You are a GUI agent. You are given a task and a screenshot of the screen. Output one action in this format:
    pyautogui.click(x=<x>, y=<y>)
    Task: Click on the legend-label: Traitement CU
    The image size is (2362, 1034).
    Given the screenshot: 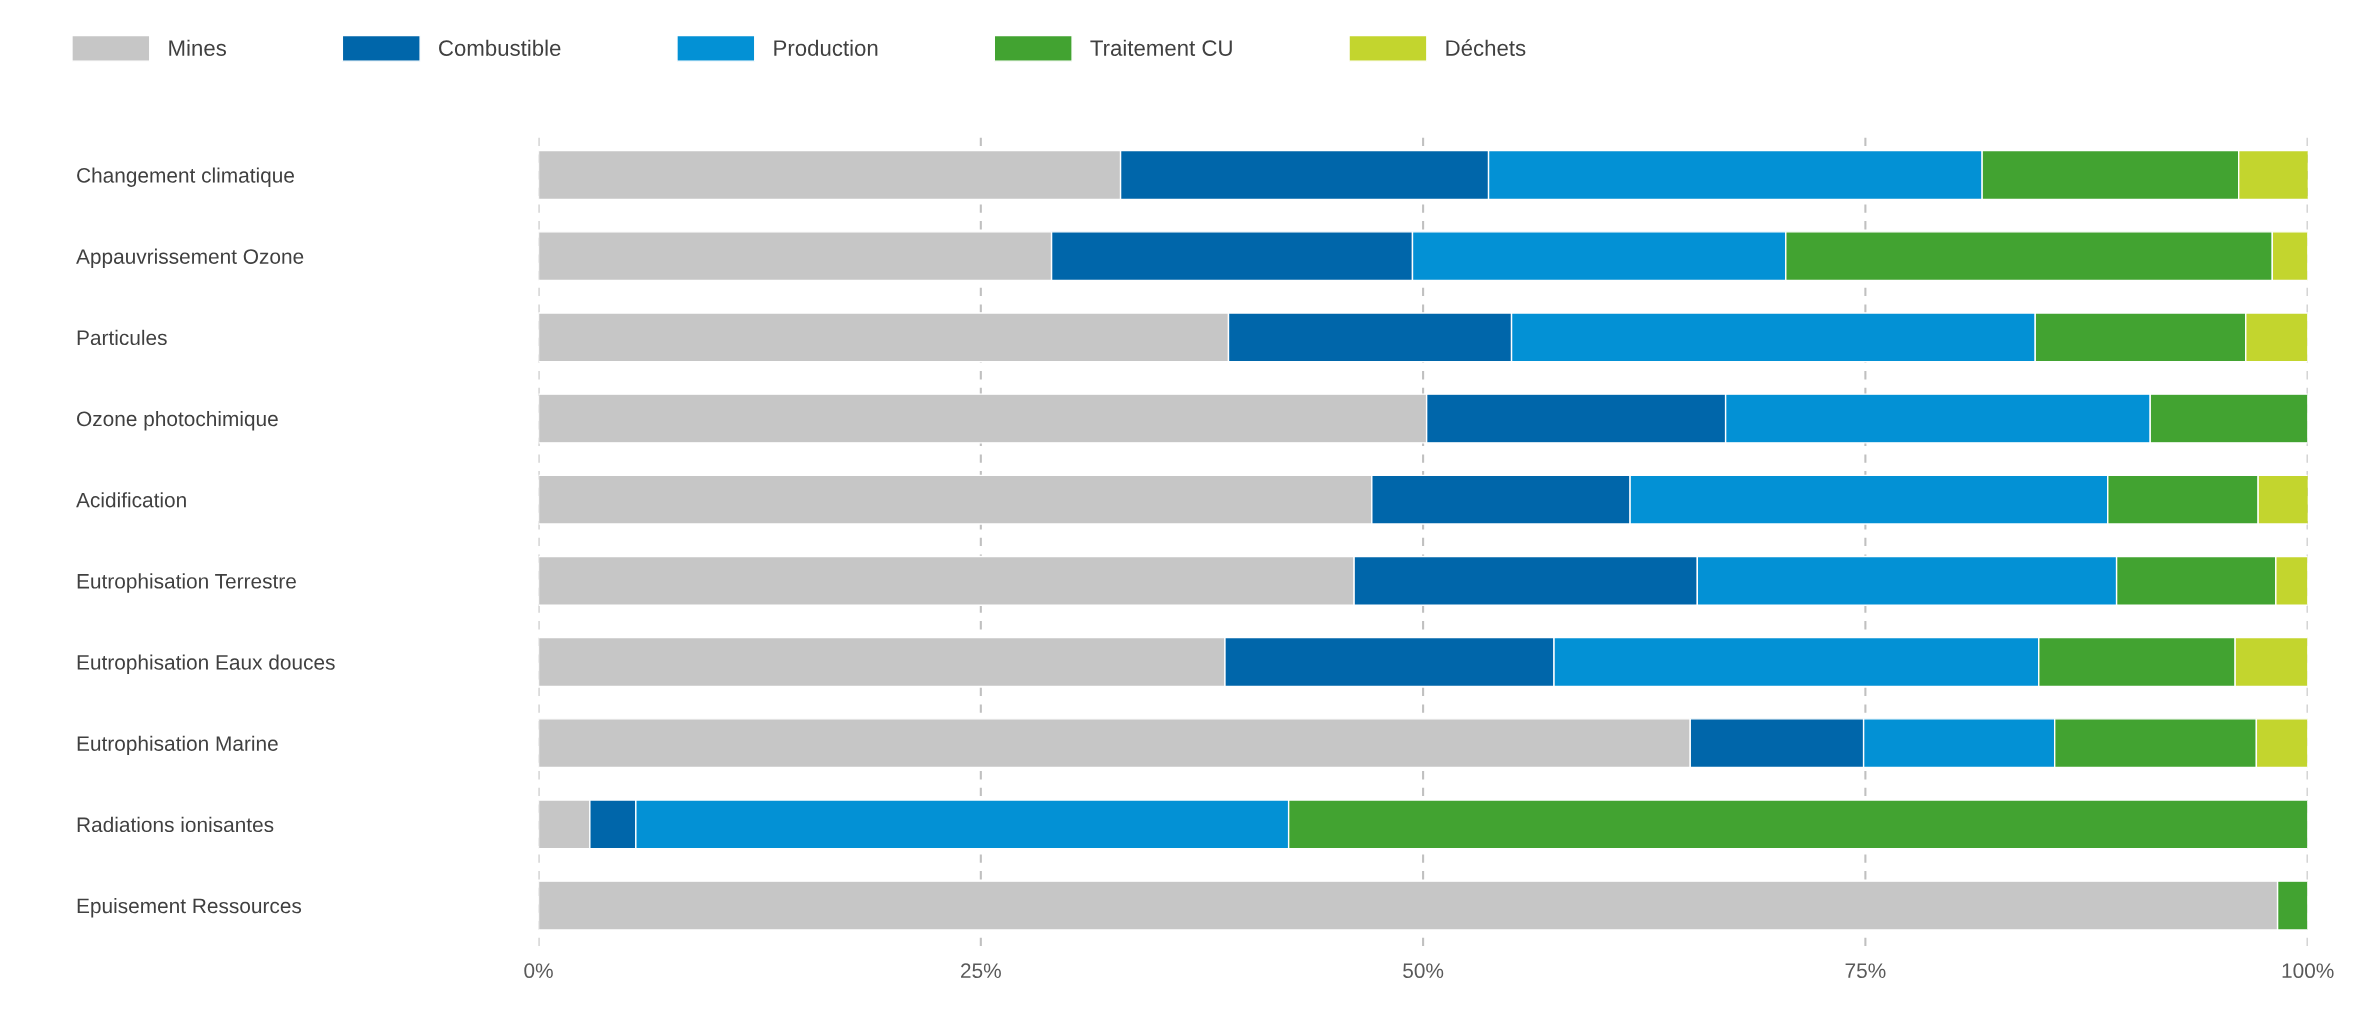 What is the action you would take?
    pyautogui.click(x=1161, y=47)
    